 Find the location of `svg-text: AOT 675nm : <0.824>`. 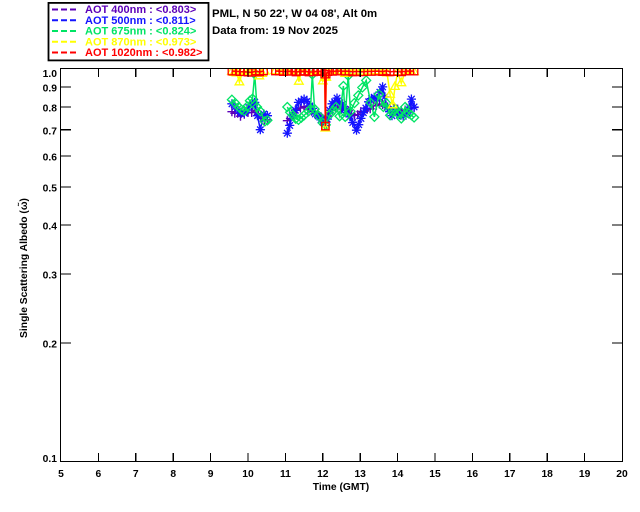

svg-text: AOT 675nm : <0.824> is located at coordinates (140, 32).